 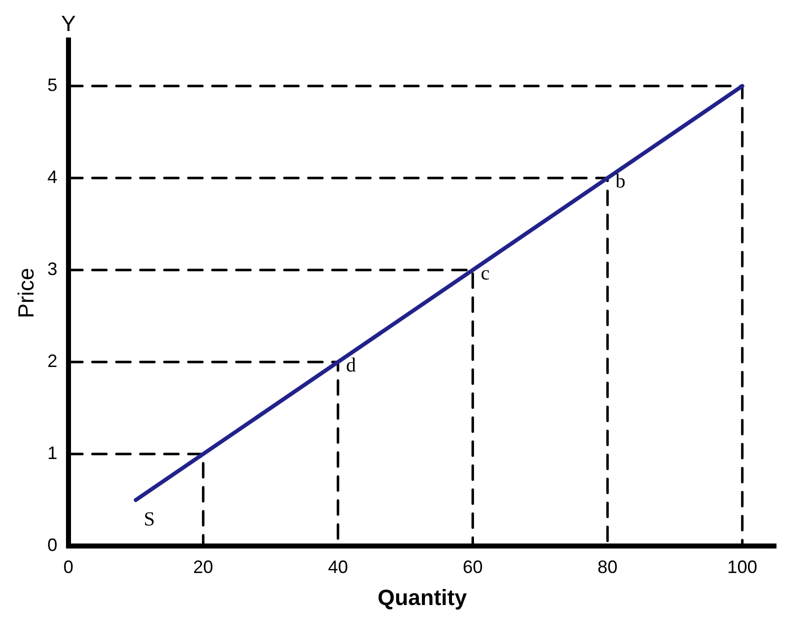 What do you see at coordinates (149, 519) in the screenshot?
I see `annotation: S` at bounding box center [149, 519].